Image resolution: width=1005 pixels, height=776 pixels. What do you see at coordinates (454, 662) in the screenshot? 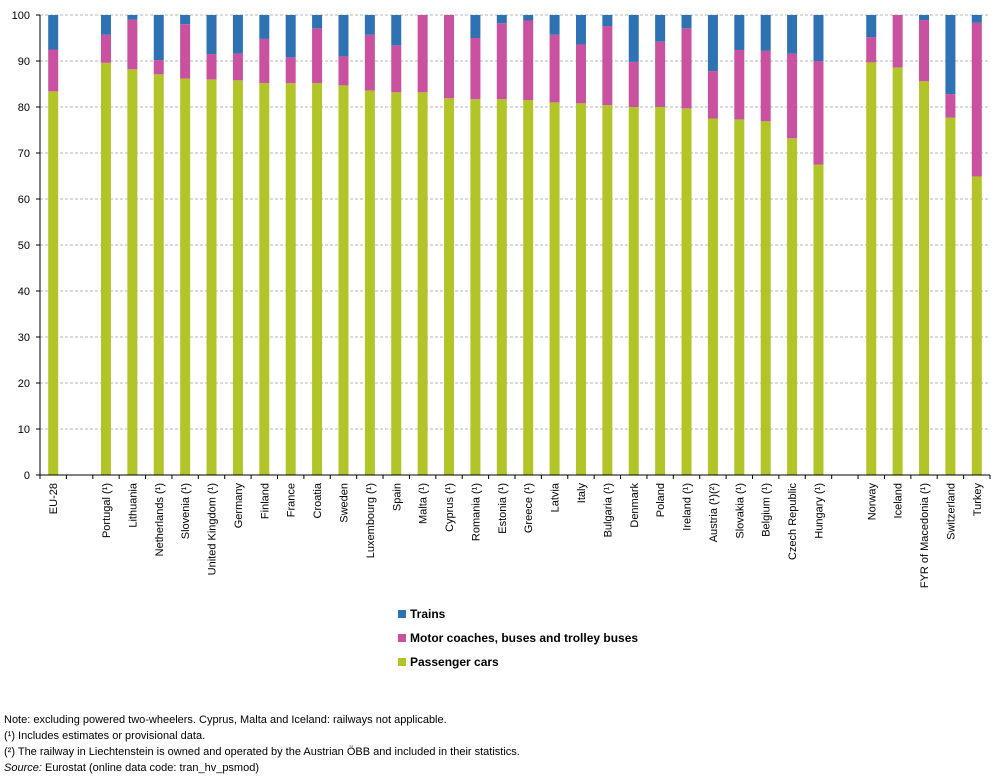
I see `legend-label-cars: Passenger cars` at bounding box center [454, 662].